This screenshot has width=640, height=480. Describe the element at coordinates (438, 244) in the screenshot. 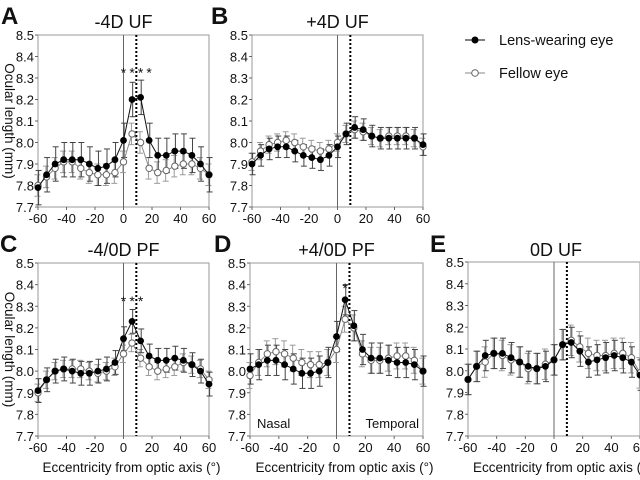

I see `panel-letter: E` at that location.